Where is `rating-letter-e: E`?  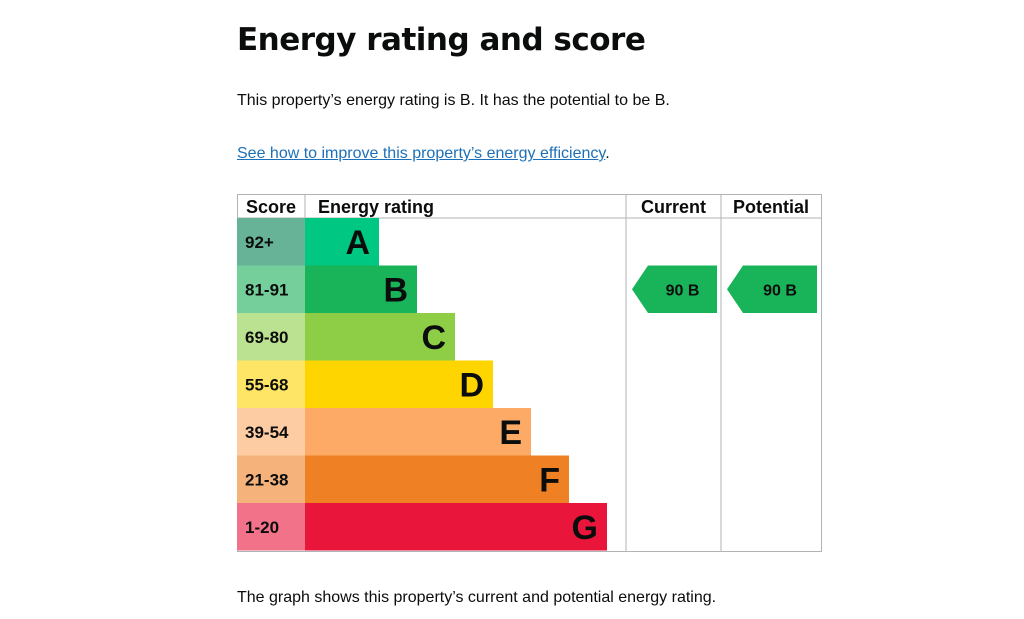 rating-letter-e: E is located at coordinates (510, 433).